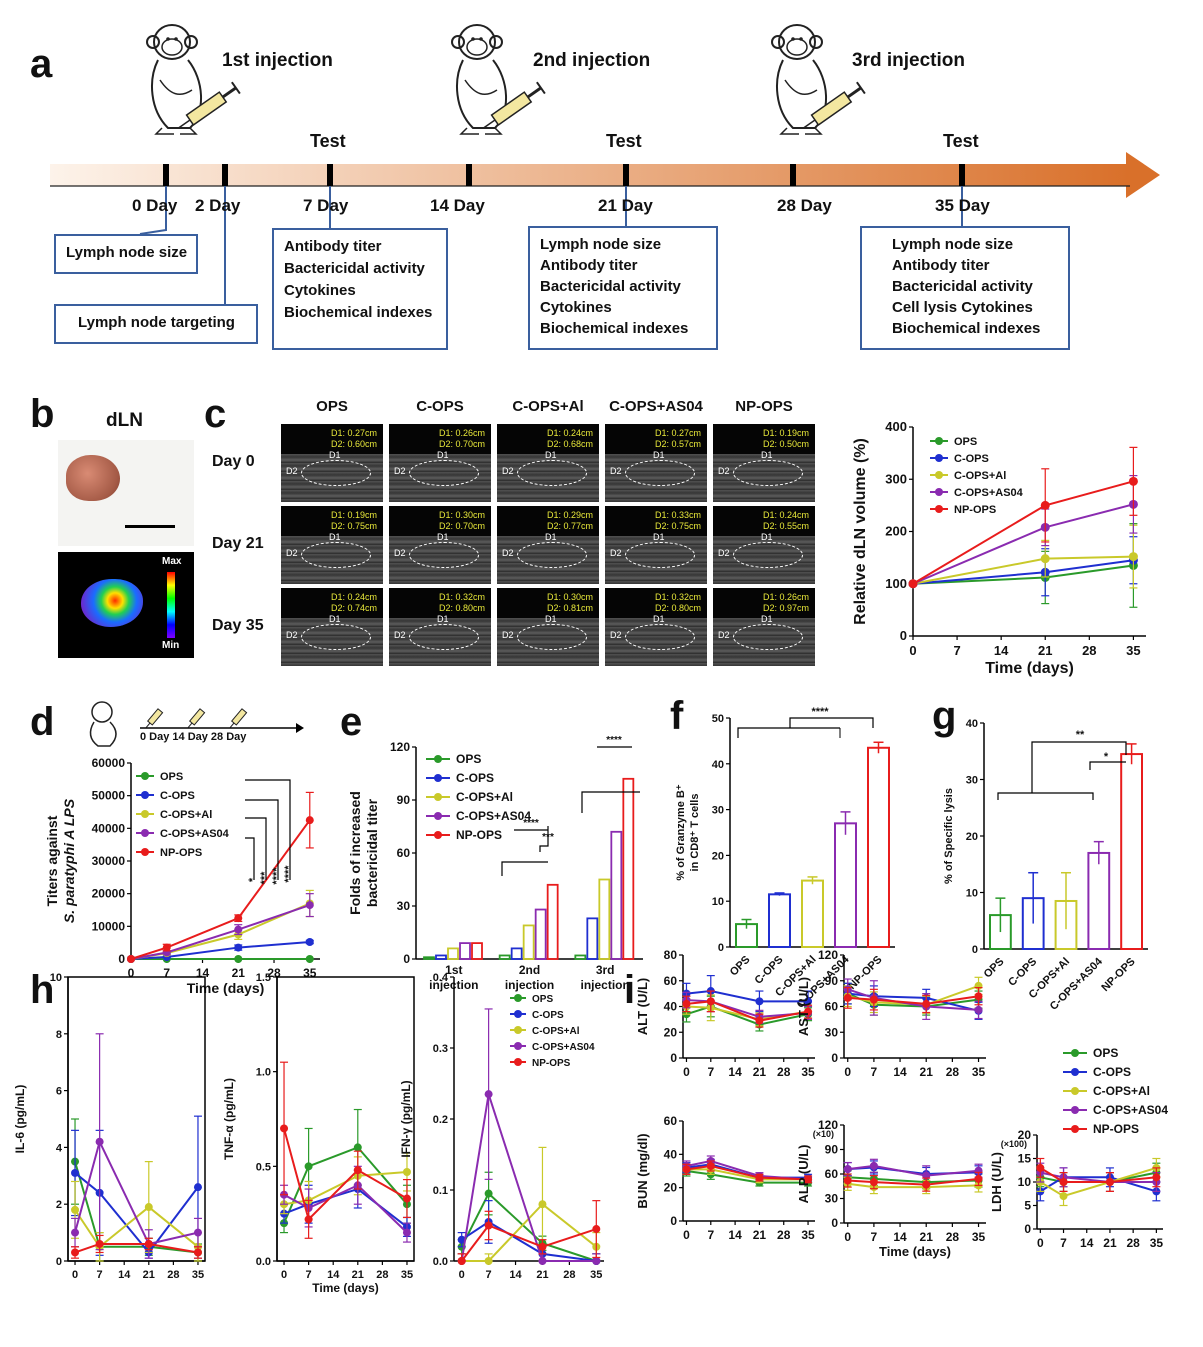 The image size is (1203, 1347). I want to click on y-axis-label: Folds of increased, so click(355, 853).